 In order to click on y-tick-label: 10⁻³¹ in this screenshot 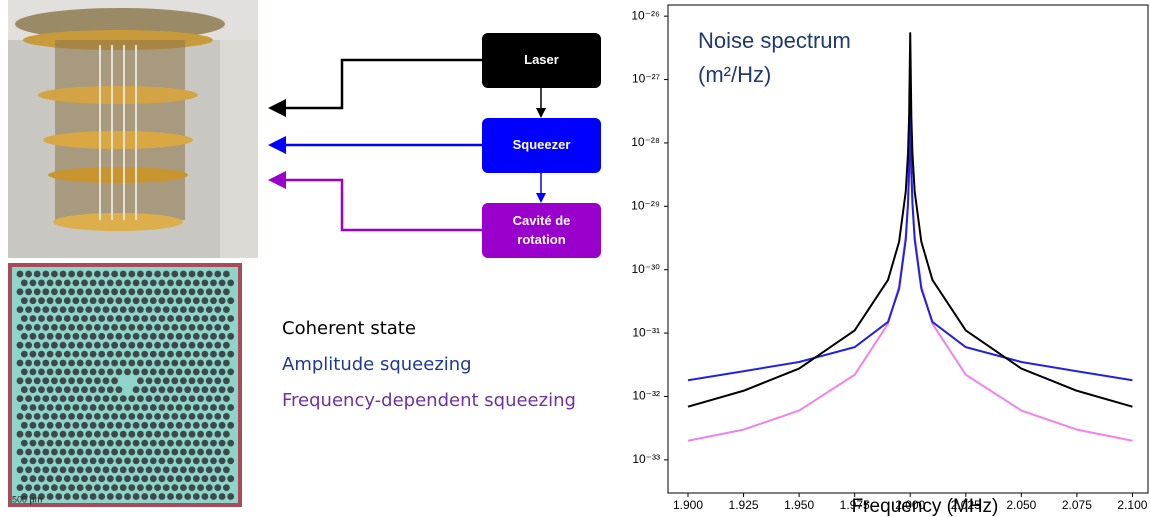, I will do `click(646, 332)`.